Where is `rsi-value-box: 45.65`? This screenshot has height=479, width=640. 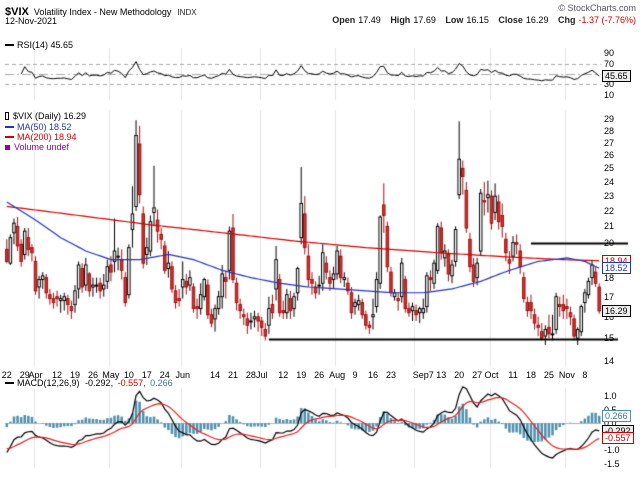 rsi-value-box: 45.65 is located at coordinates (616, 76).